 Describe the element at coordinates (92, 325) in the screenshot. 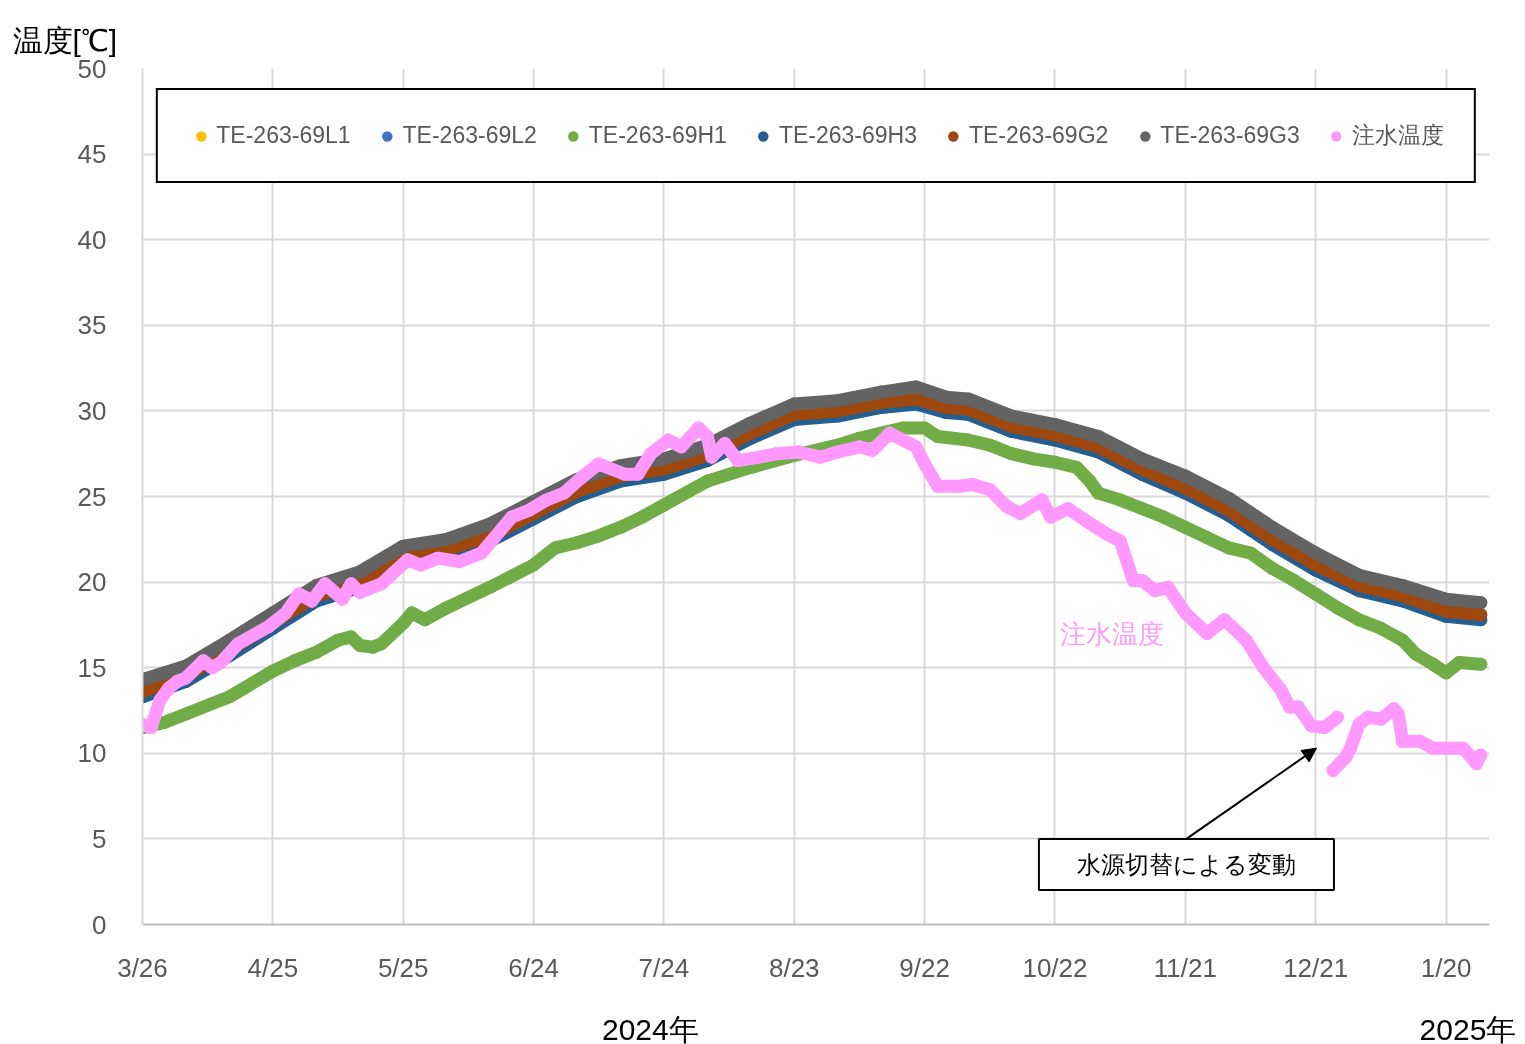

I see `y-tick-label: 35` at that location.